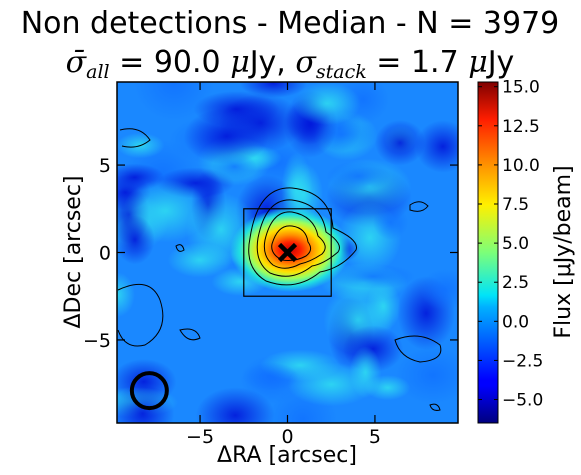  I want to click on colorbar-tick-label: 7.5, so click(515, 205).